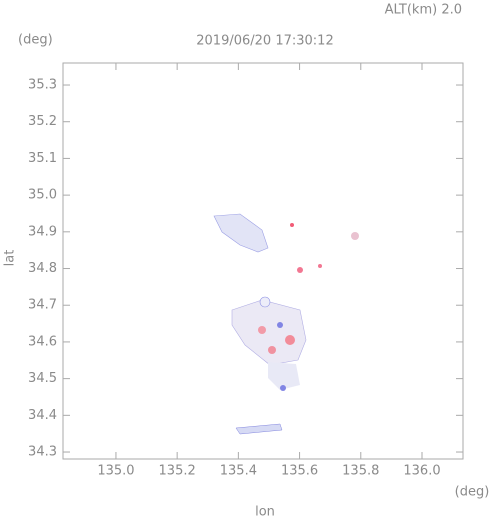 Image resolution: width=491 pixels, height=521 pixels. Describe the element at coordinates (264, 41) in the screenshot. I see `chart-title: 2019/06/20 17:30:12` at that location.